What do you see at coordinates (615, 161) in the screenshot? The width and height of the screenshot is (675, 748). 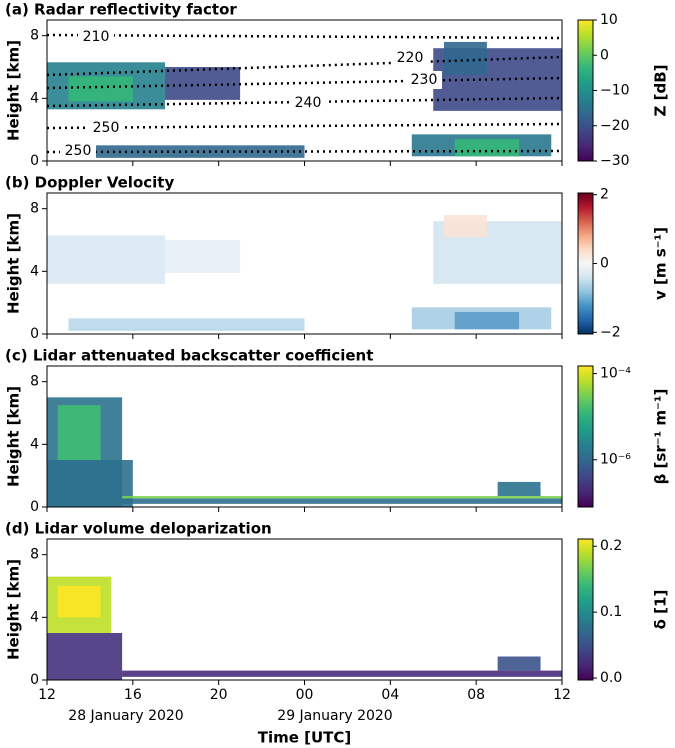 I see `colorbar-tick-label: −30` at bounding box center [615, 161].